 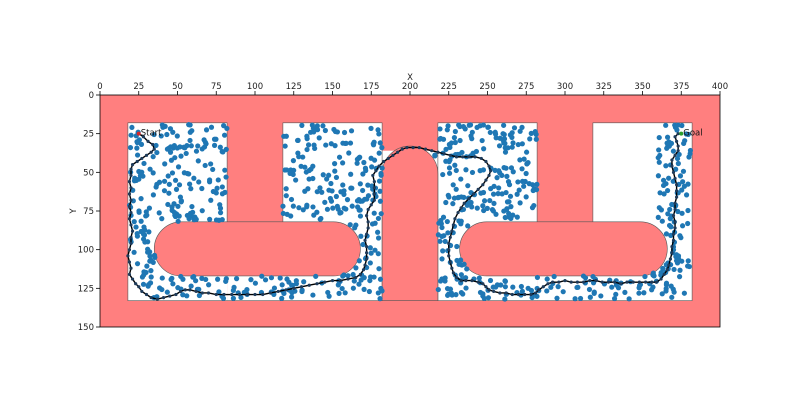 I want to click on x-tick-label: 225, so click(x=449, y=87).